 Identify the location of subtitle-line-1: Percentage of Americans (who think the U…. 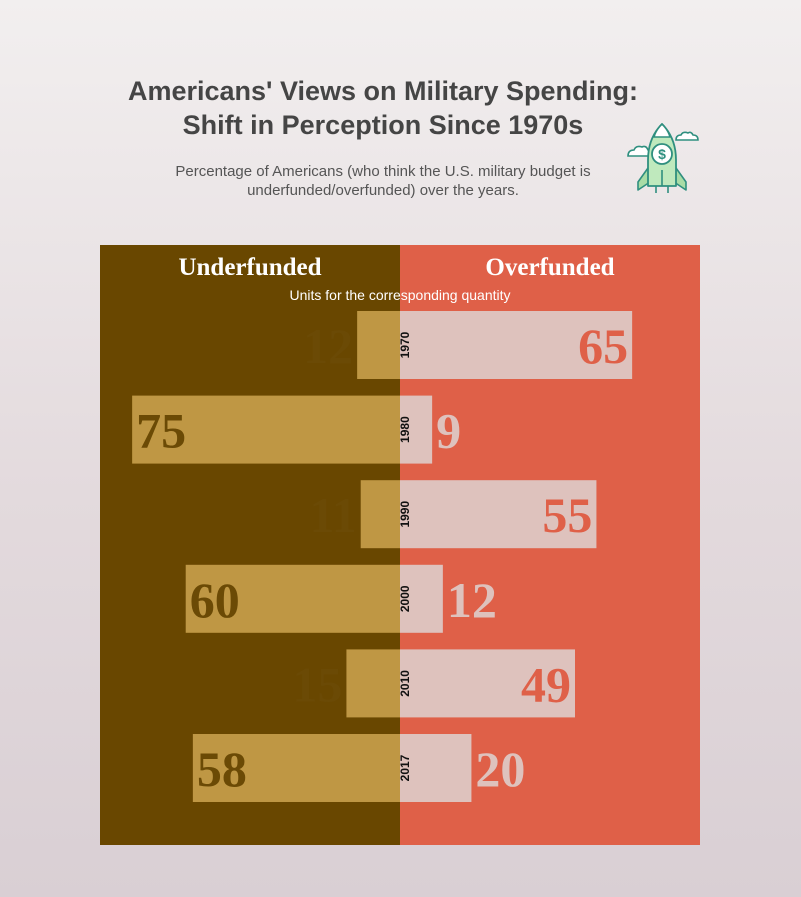
(383, 171).